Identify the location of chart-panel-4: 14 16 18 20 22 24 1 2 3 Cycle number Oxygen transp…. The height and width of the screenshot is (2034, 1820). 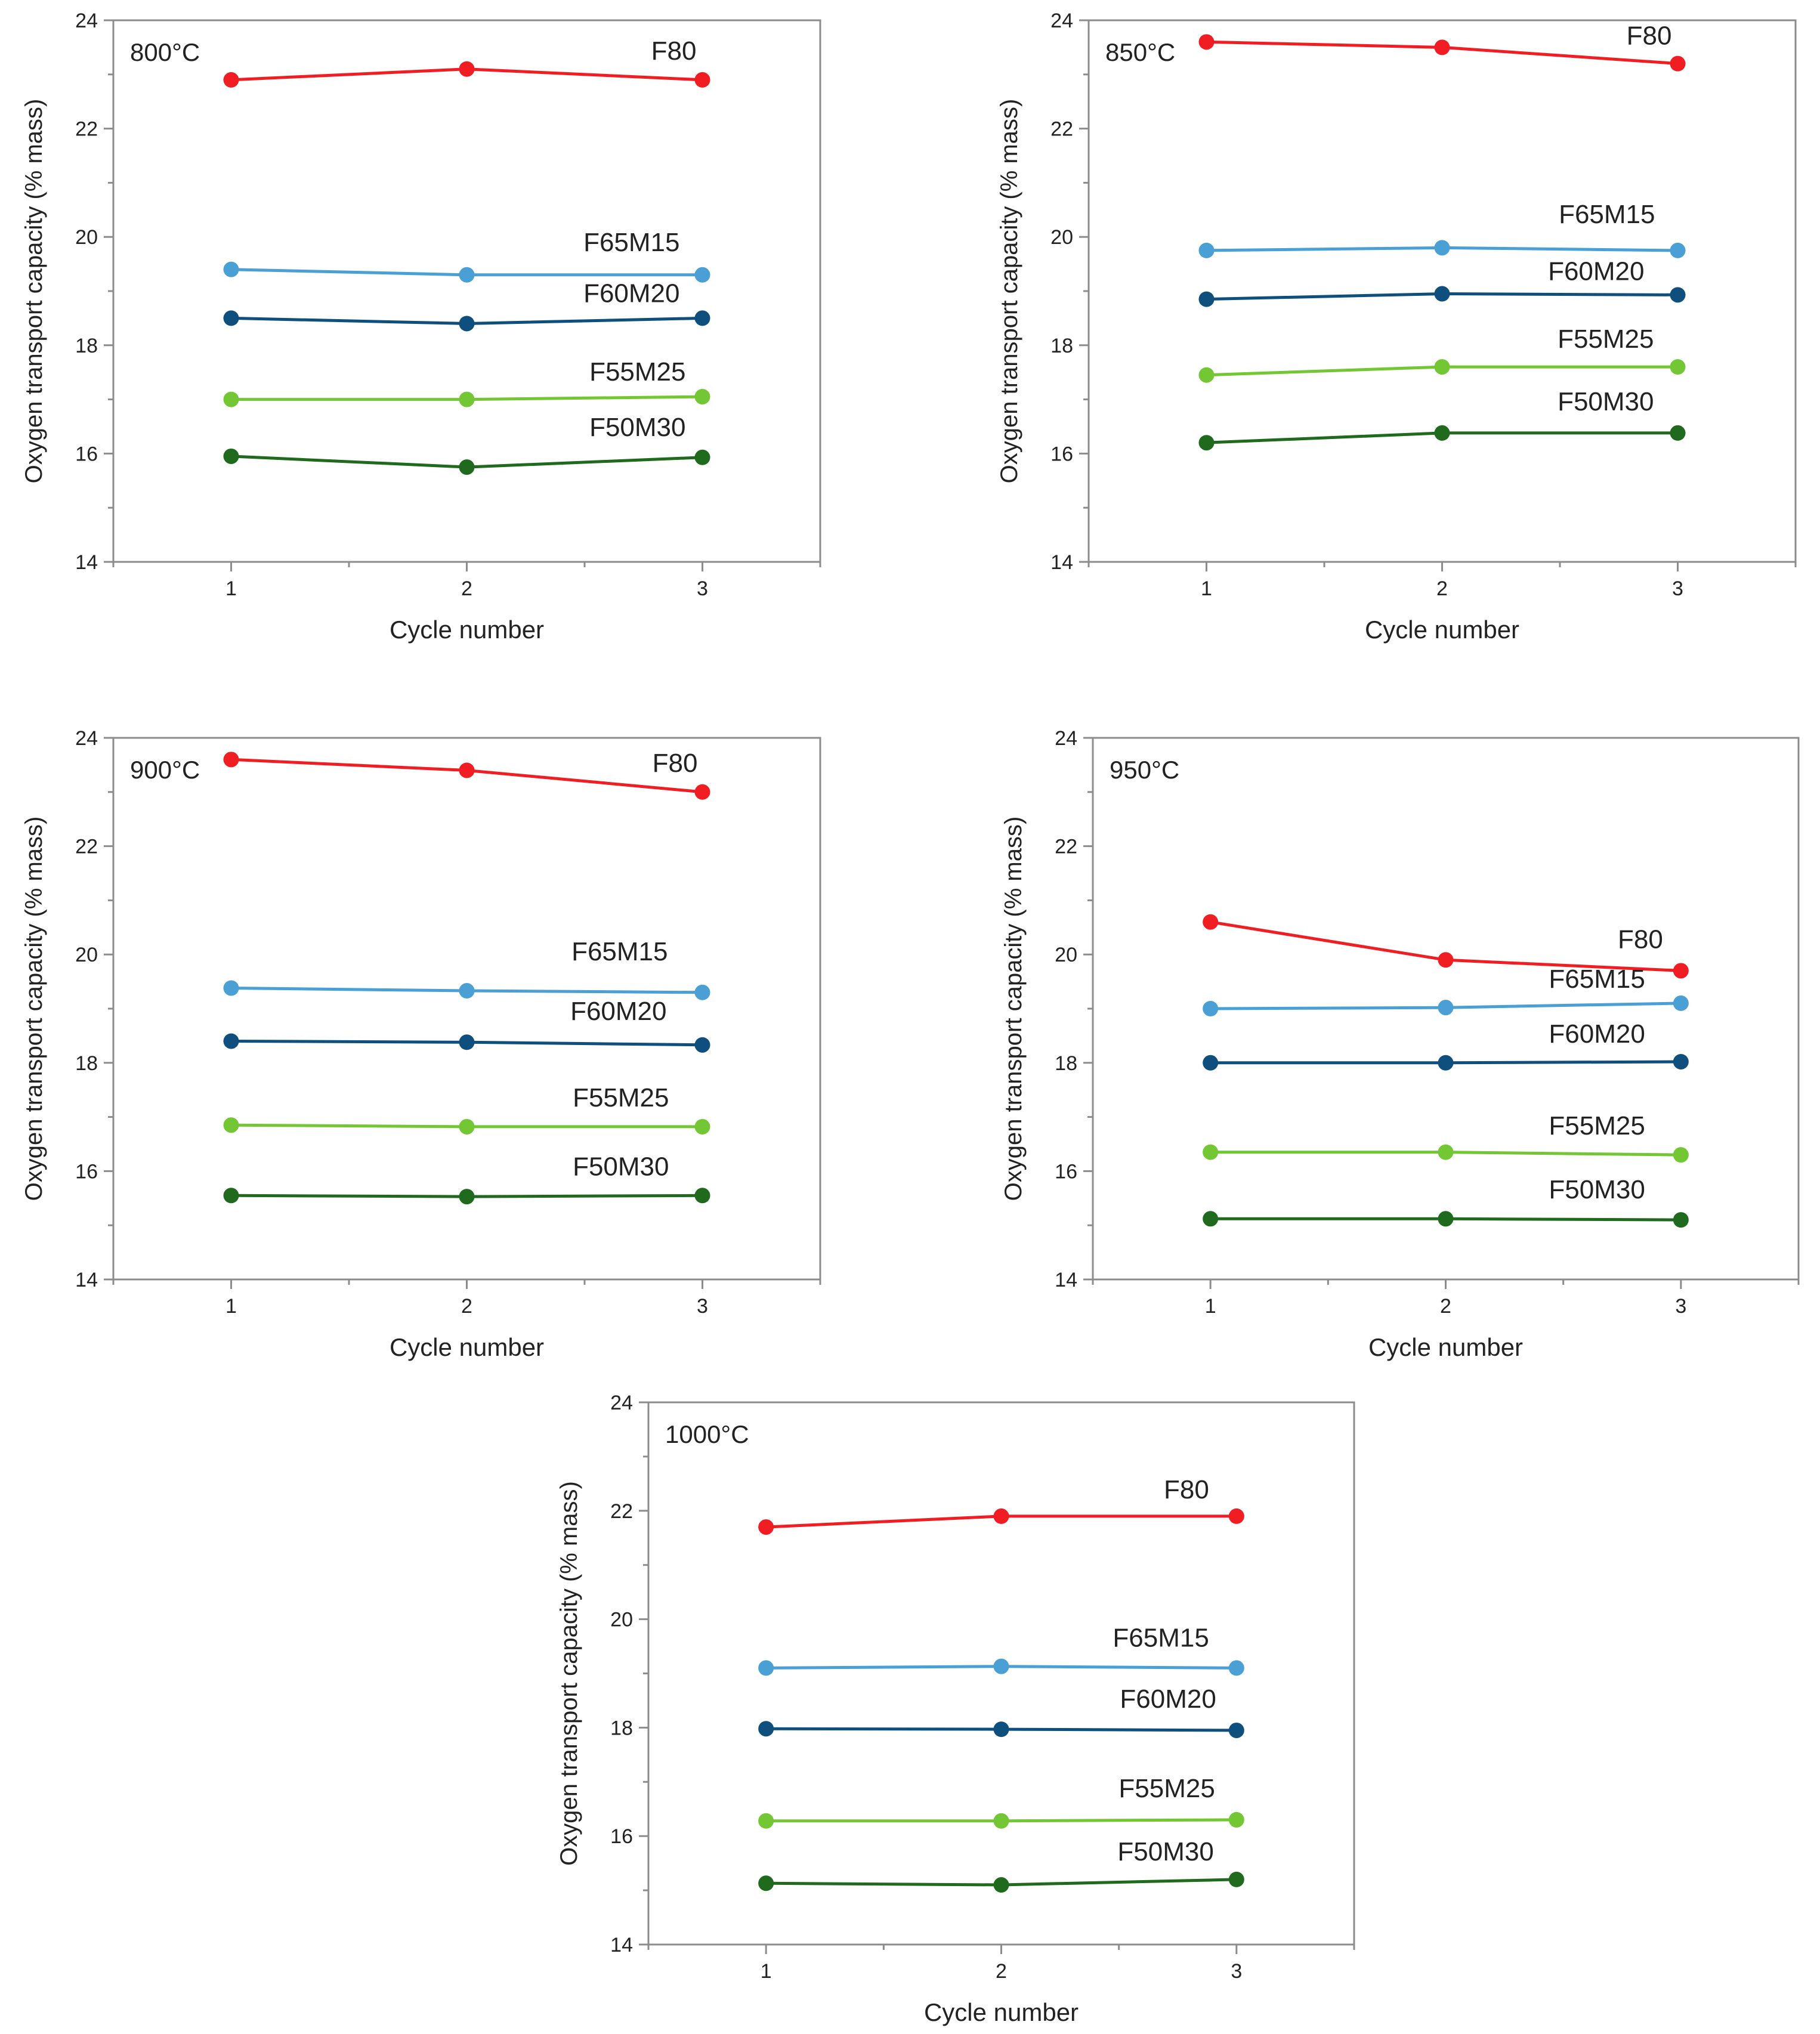
(1400, 1044).